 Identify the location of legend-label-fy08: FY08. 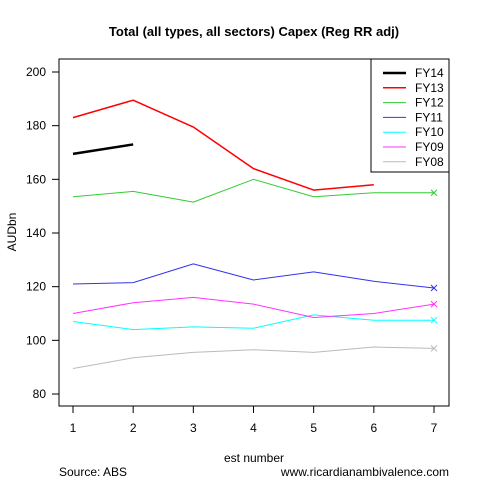
(429, 162).